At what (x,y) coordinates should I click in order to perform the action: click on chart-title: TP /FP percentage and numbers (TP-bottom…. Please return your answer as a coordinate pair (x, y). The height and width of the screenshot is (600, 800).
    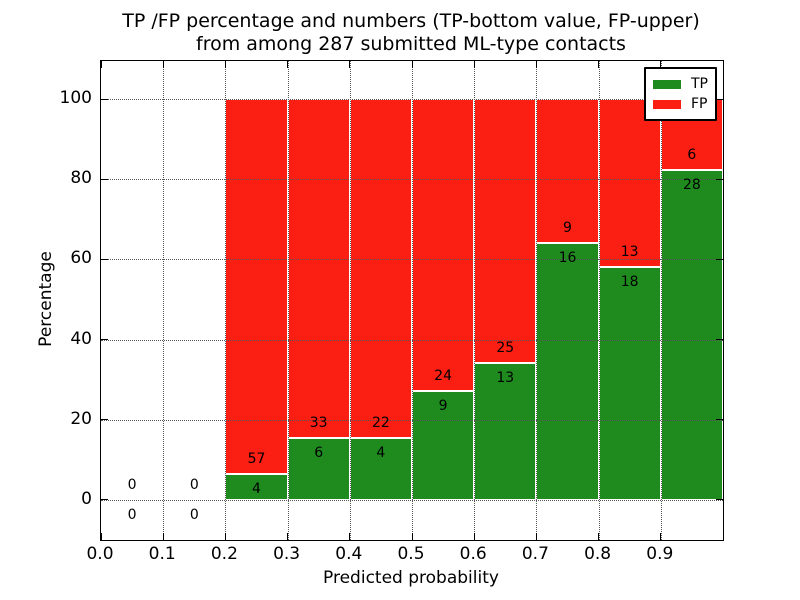
    Looking at the image, I should click on (411, 33).